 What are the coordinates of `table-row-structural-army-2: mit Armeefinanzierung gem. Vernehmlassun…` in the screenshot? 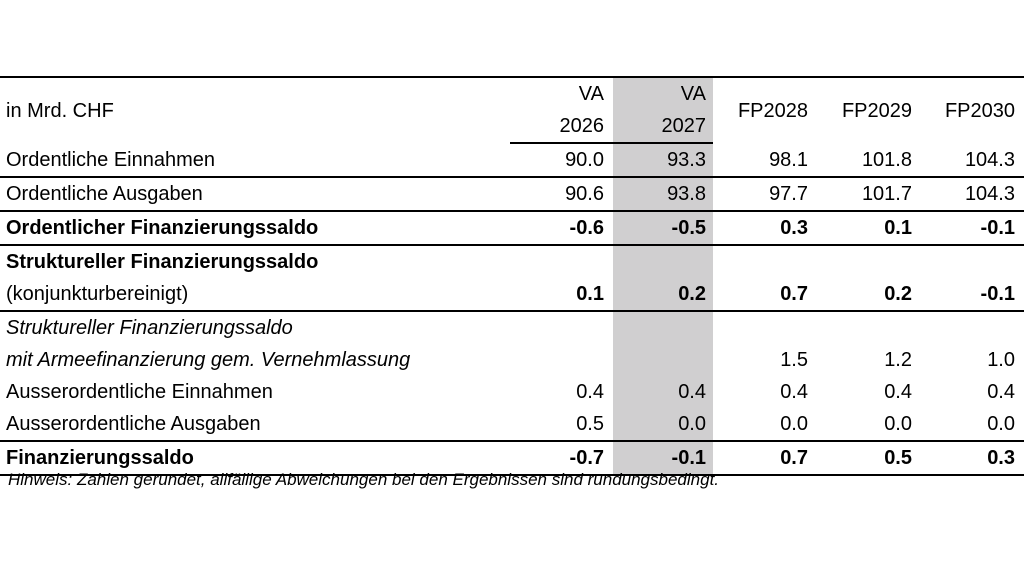 It's located at (512, 360).